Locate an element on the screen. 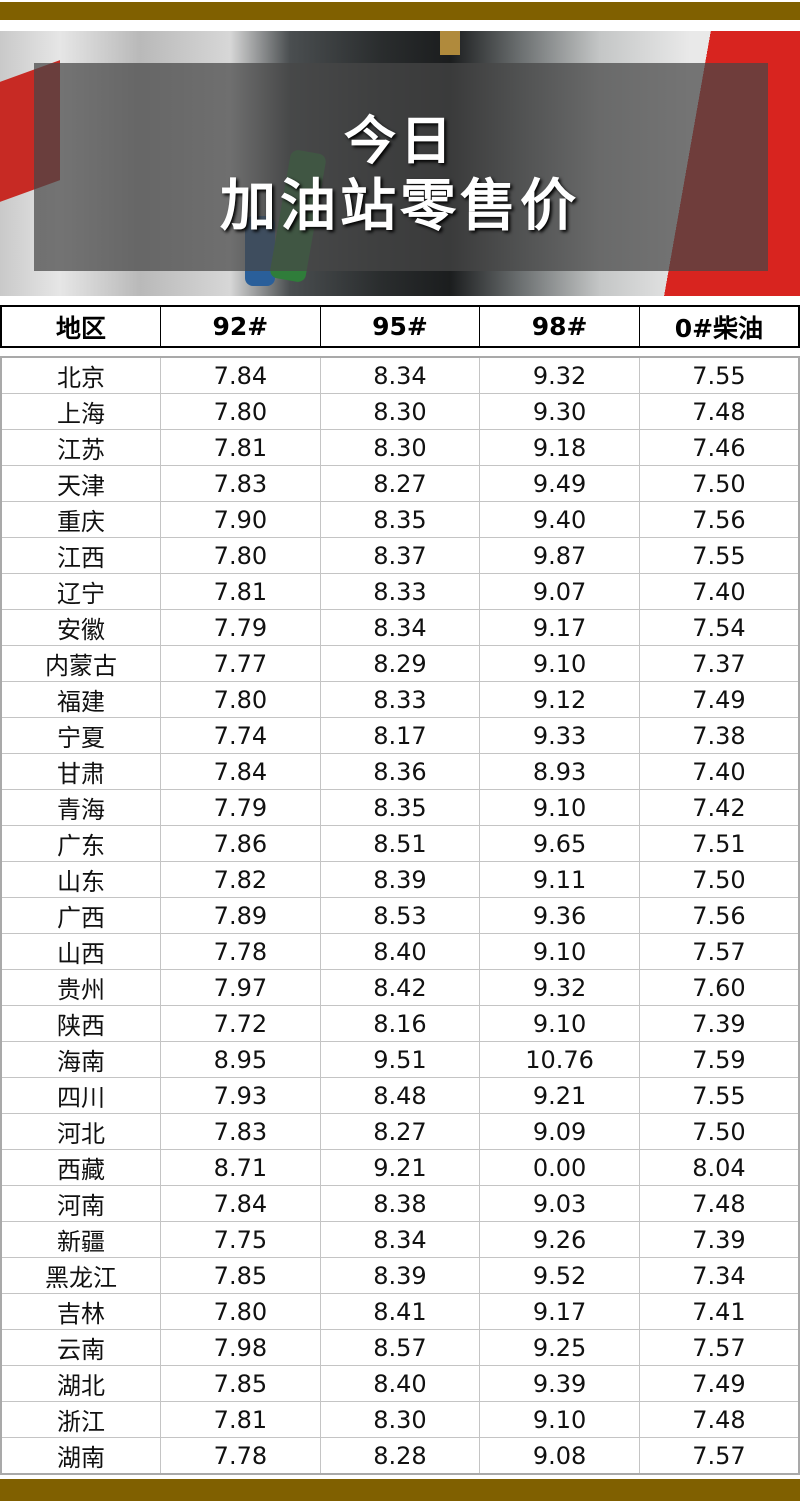 This screenshot has width=800, height=1501. cell-price-diesel: 7.54 is located at coordinates (719, 627).